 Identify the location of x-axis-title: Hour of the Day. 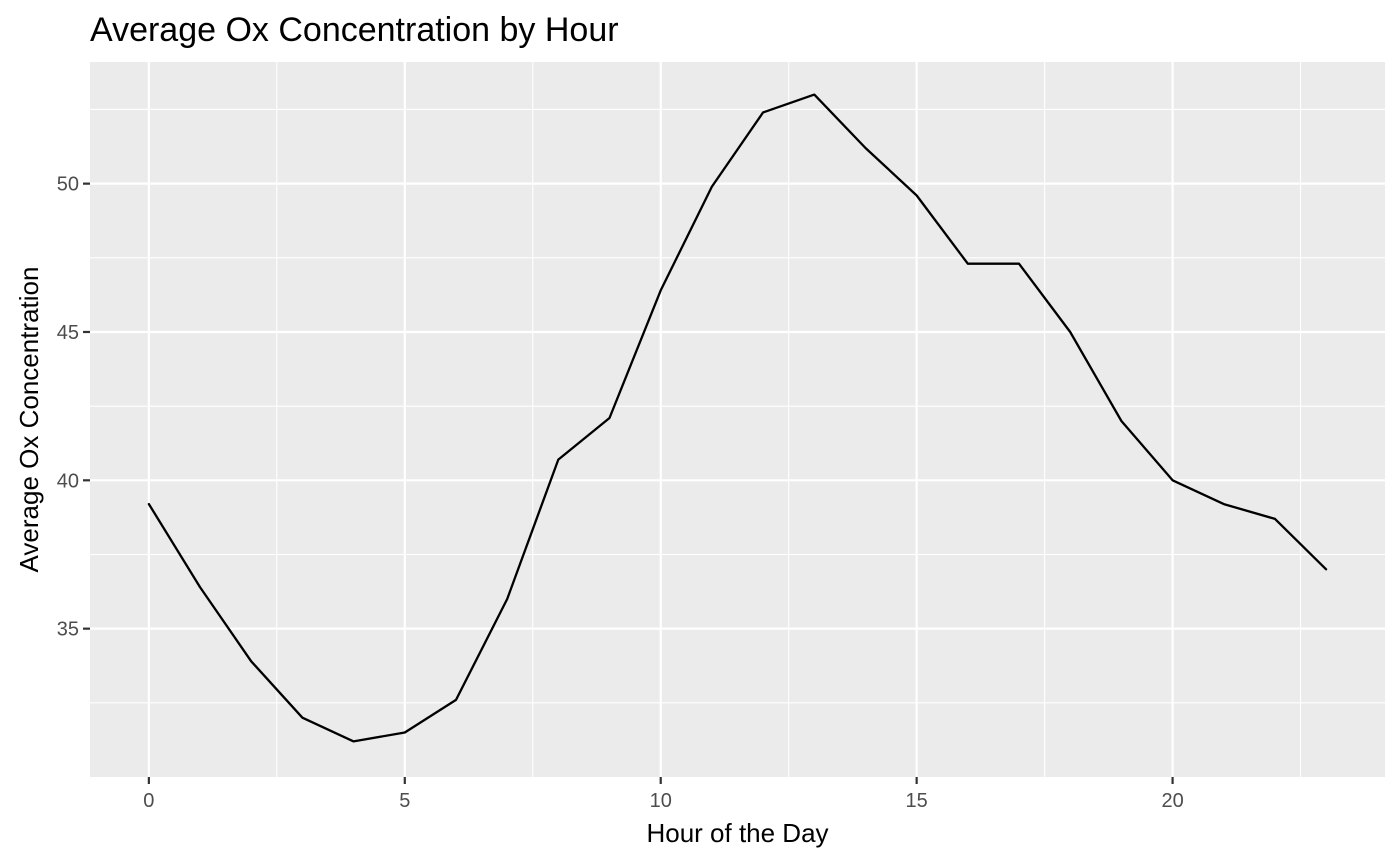
(737, 833).